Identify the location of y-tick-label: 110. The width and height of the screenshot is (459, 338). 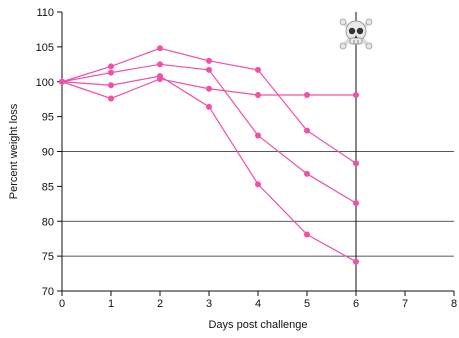
(45, 13).